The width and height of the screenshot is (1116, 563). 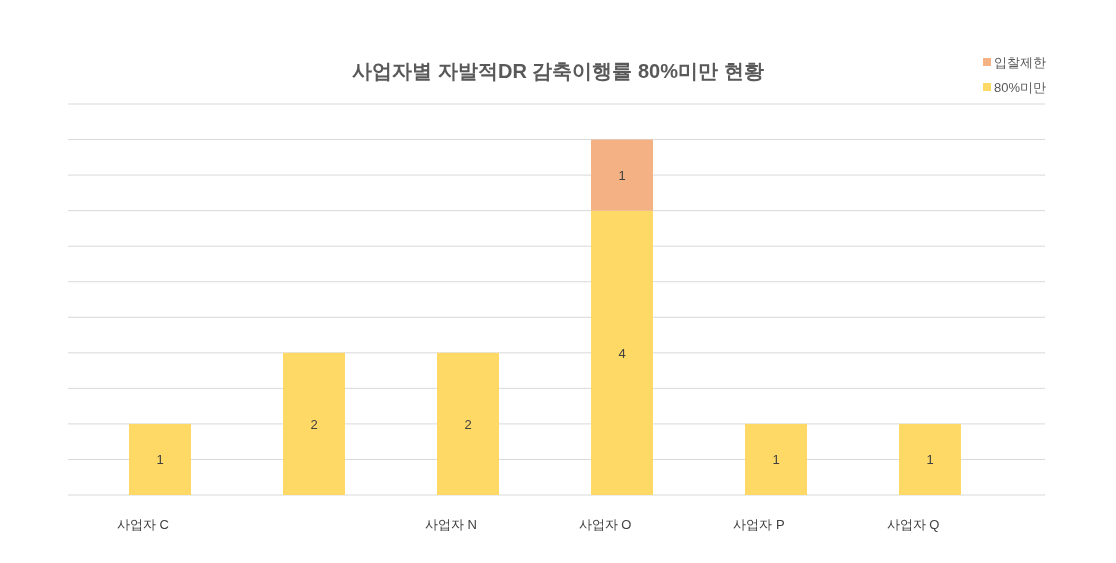 I want to click on legend-label: 80%미만, so click(x=1020, y=87).